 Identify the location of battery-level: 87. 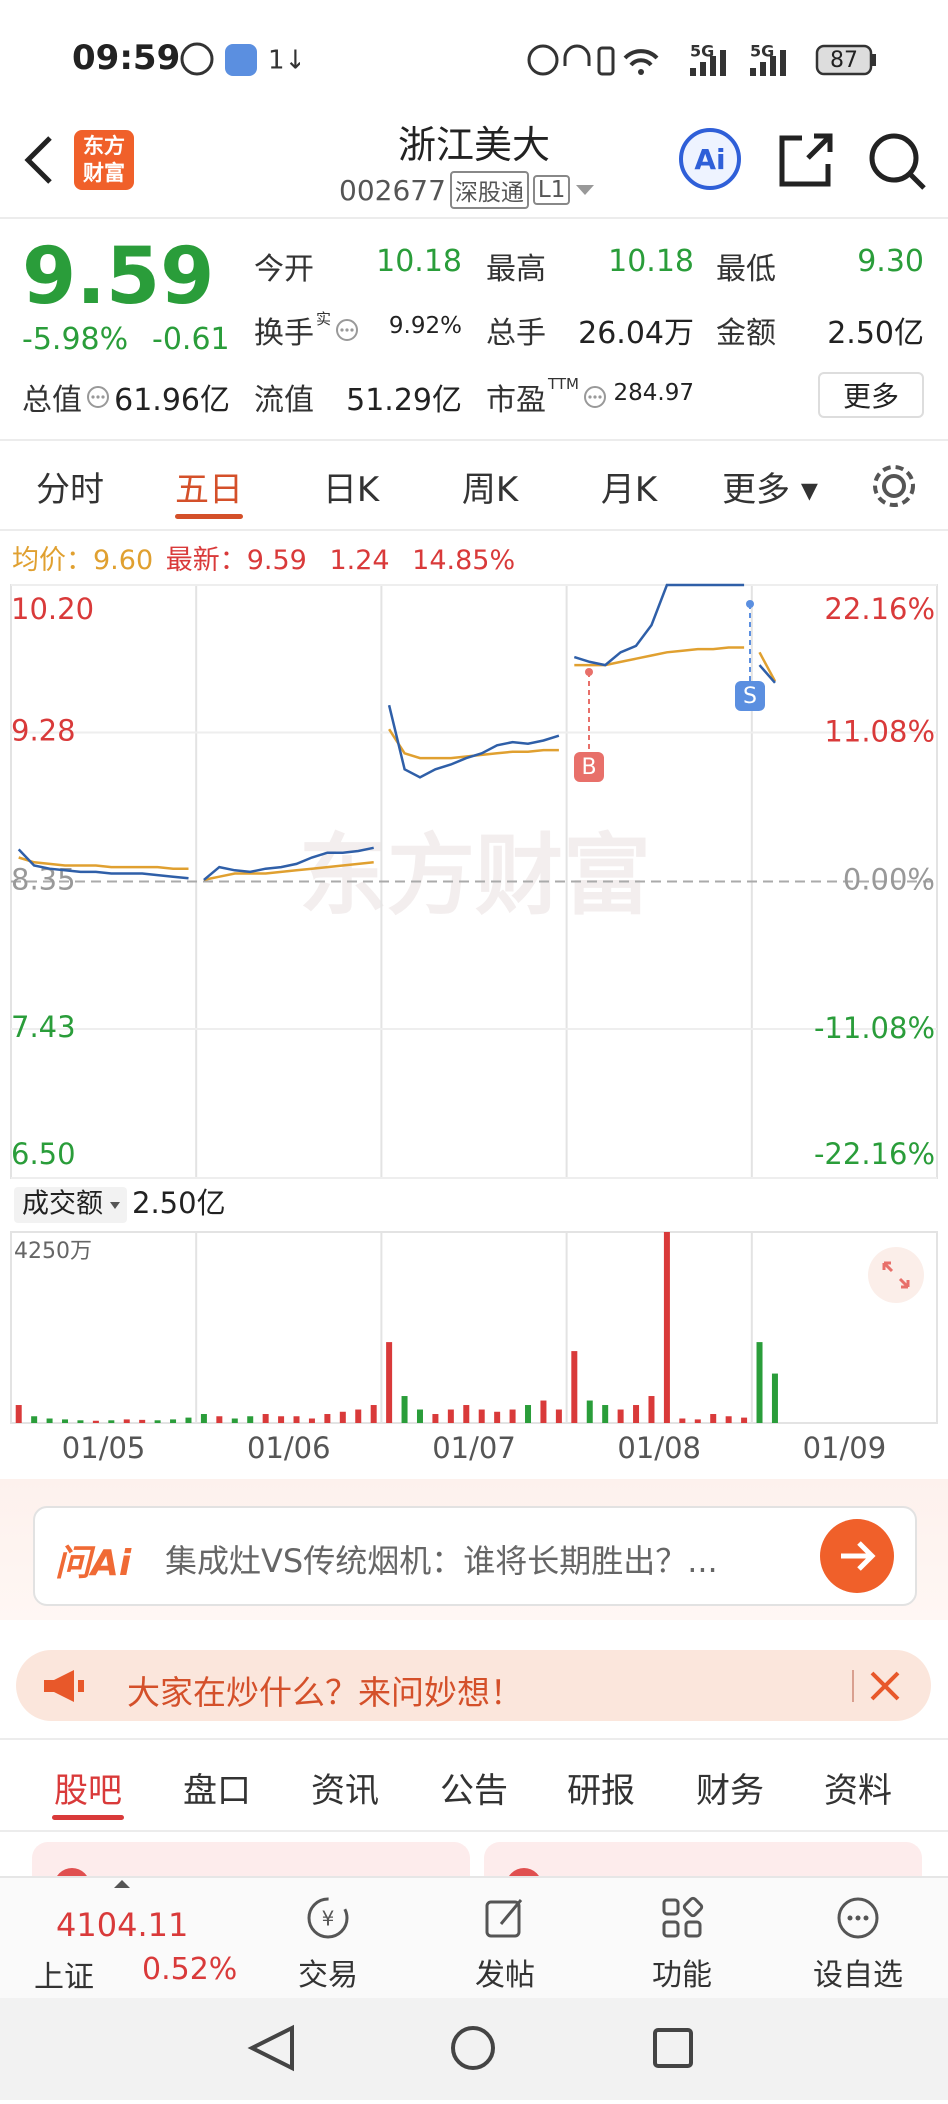
(844, 60).